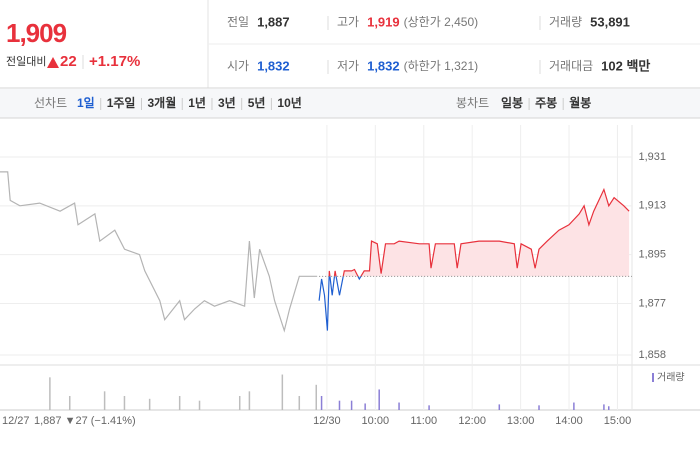 The height and width of the screenshot is (450, 700). Describe the element at coordinates (565, 22) in the screenshot. I see `stat-label: 거래량` at that location.